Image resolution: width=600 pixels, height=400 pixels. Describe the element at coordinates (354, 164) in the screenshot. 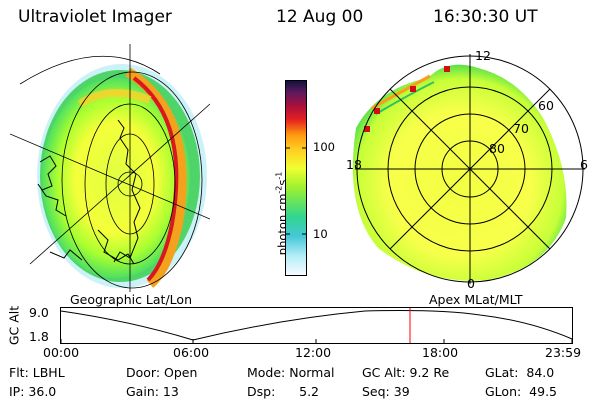

I see `mlt-label-18: 18` at that location.